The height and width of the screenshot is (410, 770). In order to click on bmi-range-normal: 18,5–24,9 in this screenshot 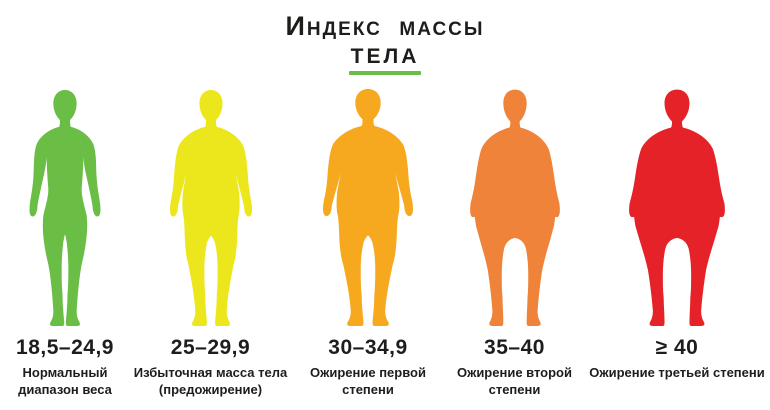, I will do `click(65, 347)`.